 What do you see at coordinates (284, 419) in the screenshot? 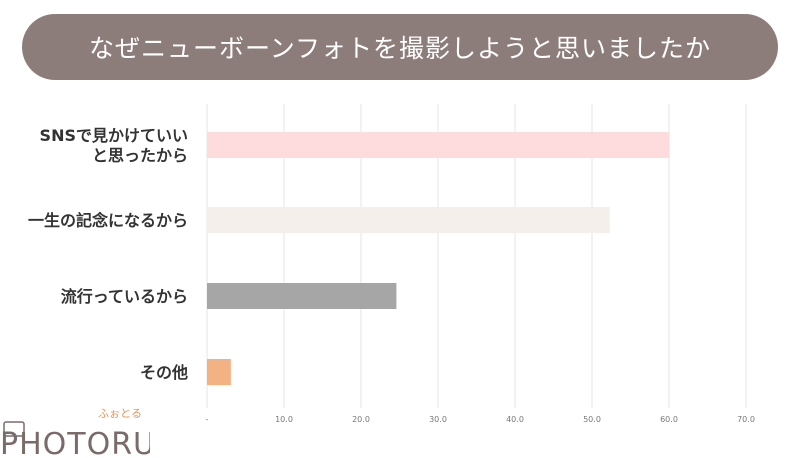
I see `x-tick-label: 10.0` at bounding box center [284, 419].